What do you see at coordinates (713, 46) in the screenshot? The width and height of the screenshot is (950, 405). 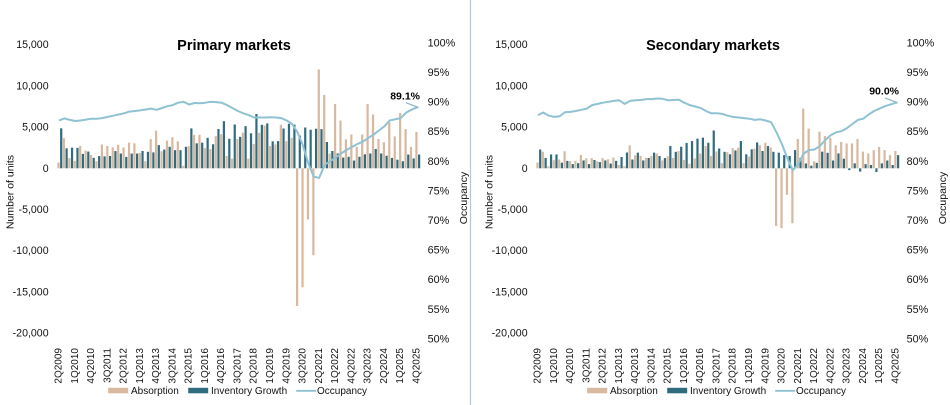 I see `svg-text: Secondary markets` at bounding box center [713, 46].